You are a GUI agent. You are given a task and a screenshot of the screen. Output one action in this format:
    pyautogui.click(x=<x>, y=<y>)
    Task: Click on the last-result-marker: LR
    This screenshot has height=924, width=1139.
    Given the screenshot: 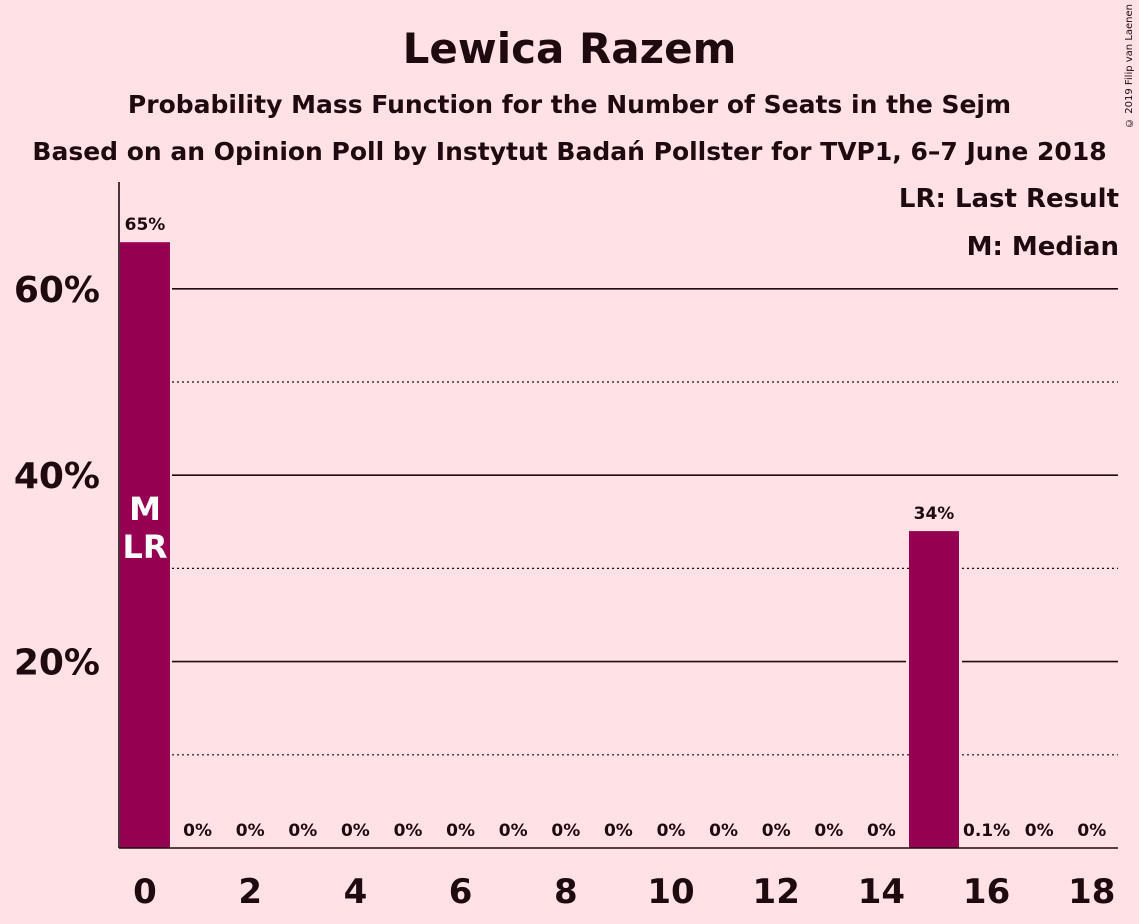 What is the action you would take?
    pyautogui.click(x=144, y=547)
    